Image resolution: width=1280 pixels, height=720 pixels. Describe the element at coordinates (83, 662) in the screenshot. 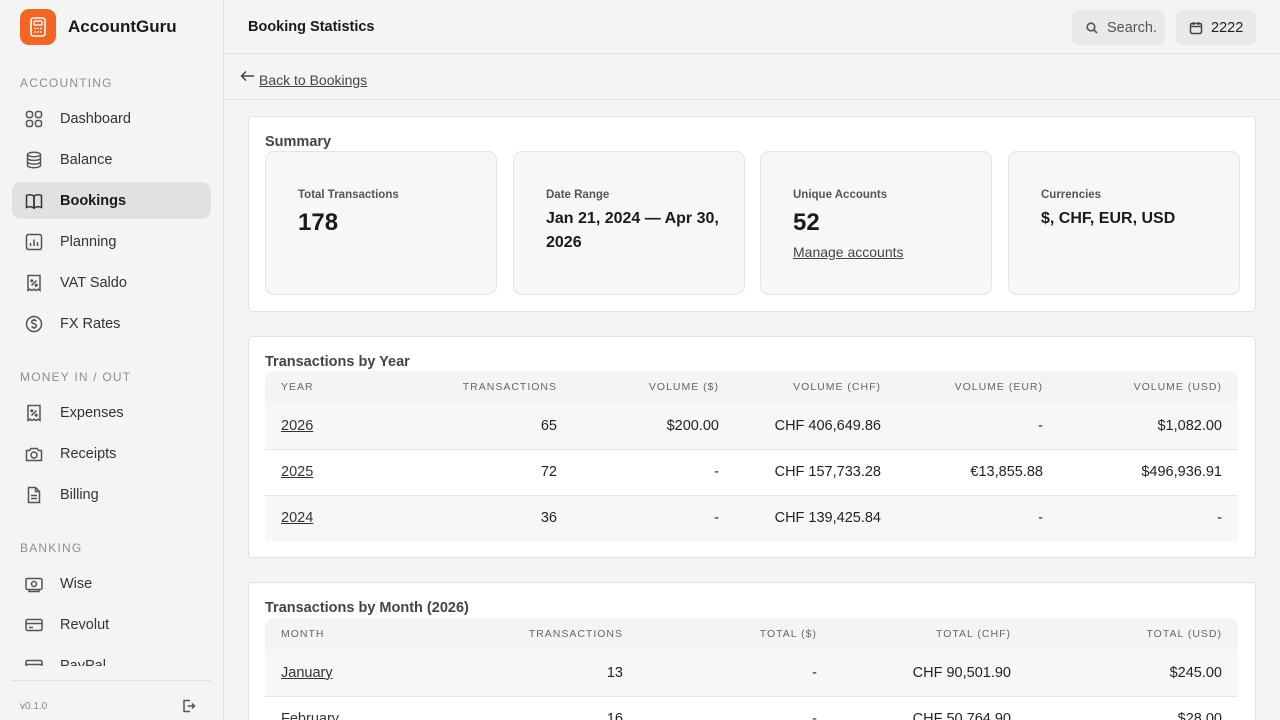

I see `sidebar-item-label: PayPal` at that location.